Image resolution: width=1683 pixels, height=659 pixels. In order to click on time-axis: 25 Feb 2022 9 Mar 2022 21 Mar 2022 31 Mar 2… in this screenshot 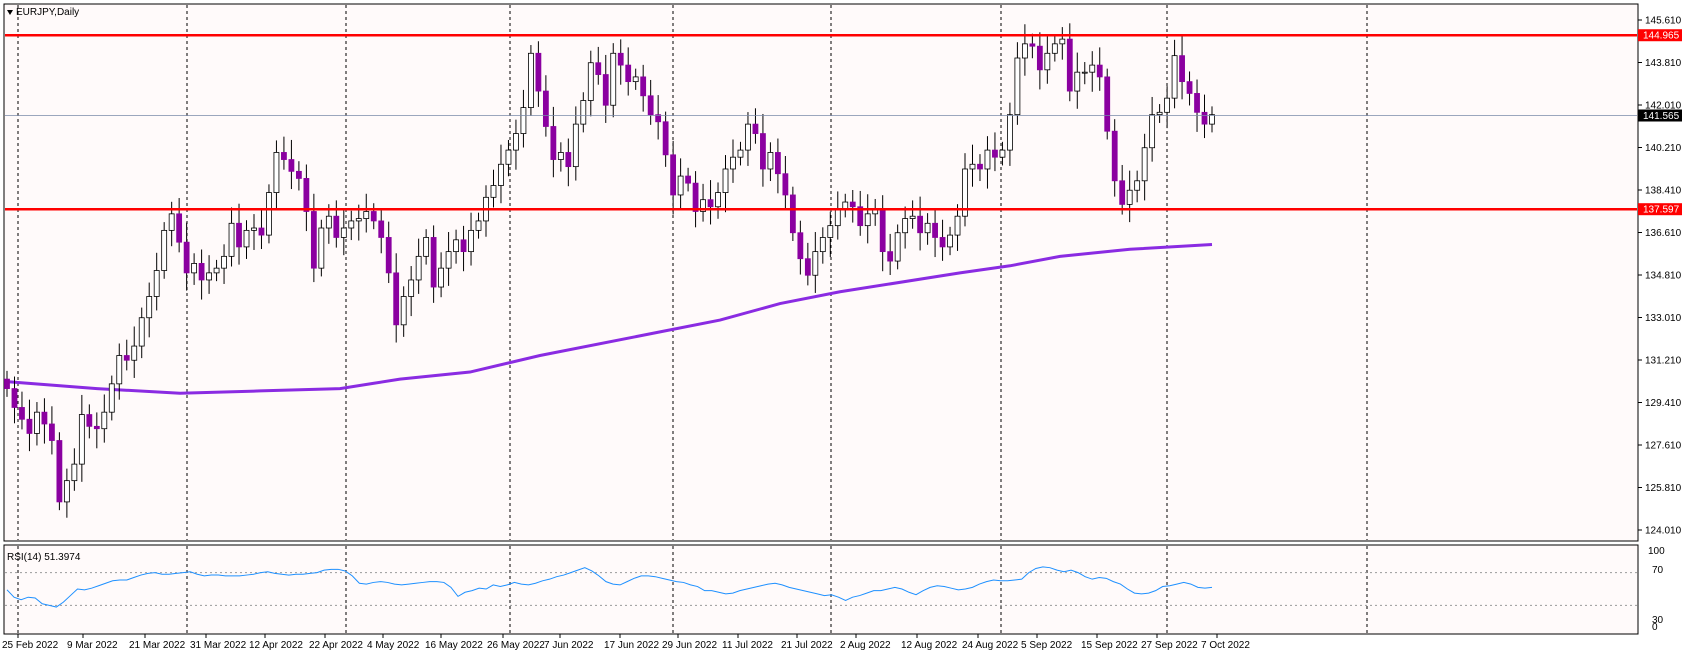, I will do `click(626, 642)`.